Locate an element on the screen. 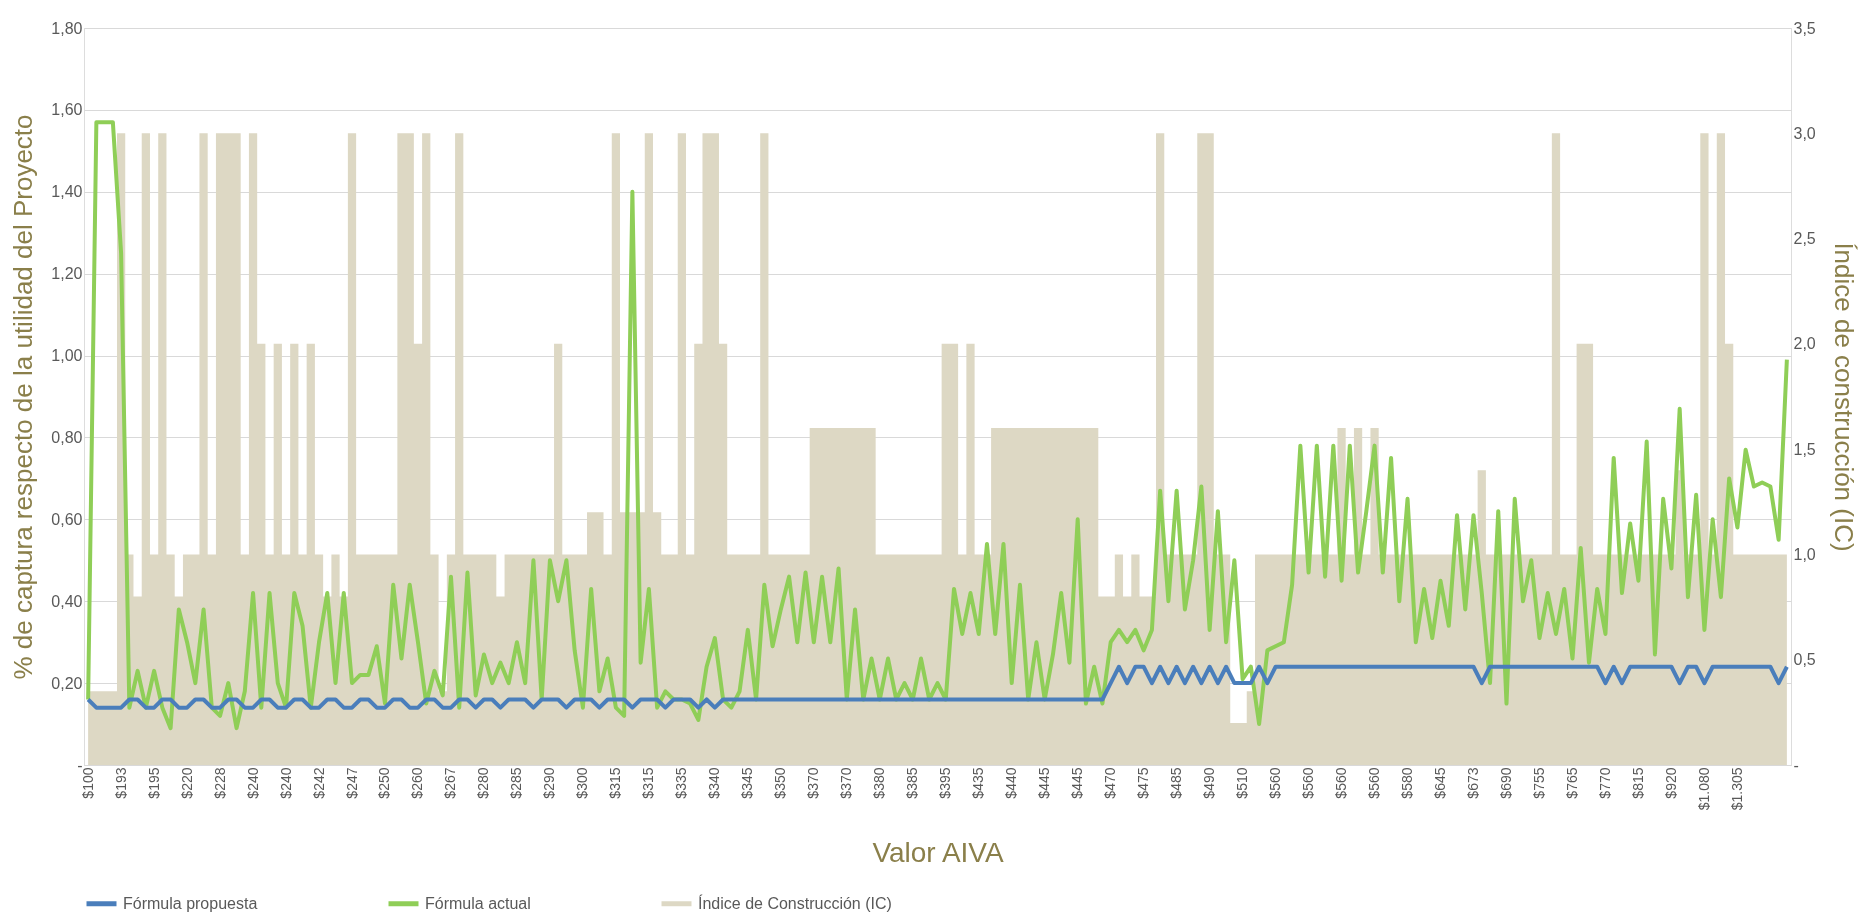 Image resolution: width=1866 pixels, height=924 pixels. x-tick-label: $220 is located at coordinates (186, 783).